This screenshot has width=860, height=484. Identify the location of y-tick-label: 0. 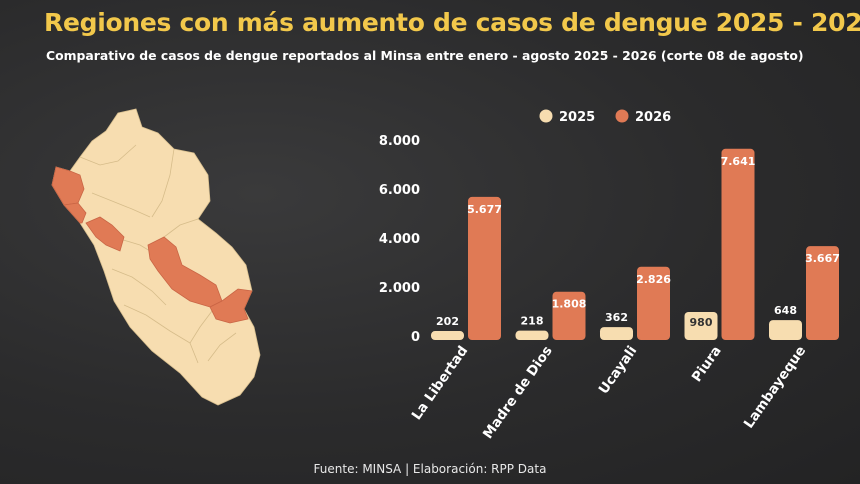
(415, 337).